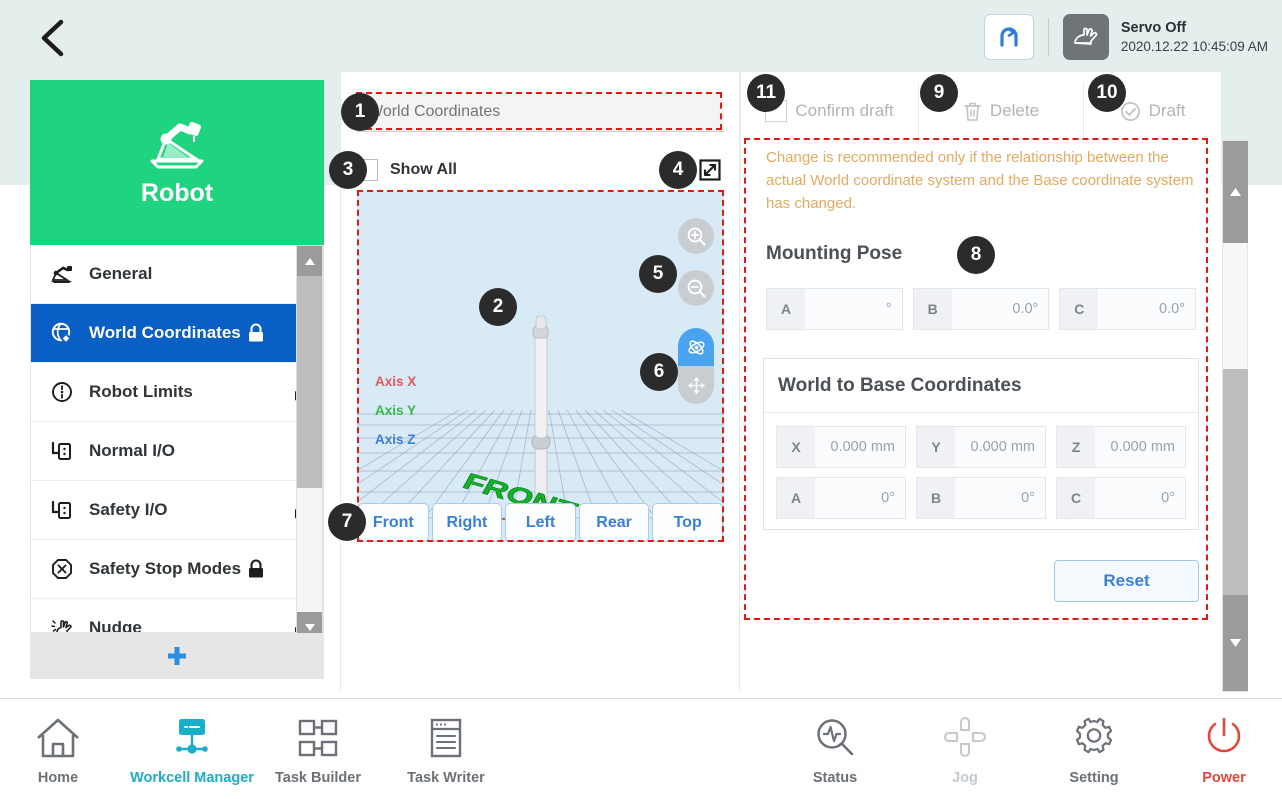 The image size is (1282, 799). I want to click on right-scroll-down-button, so click(1235, 643).